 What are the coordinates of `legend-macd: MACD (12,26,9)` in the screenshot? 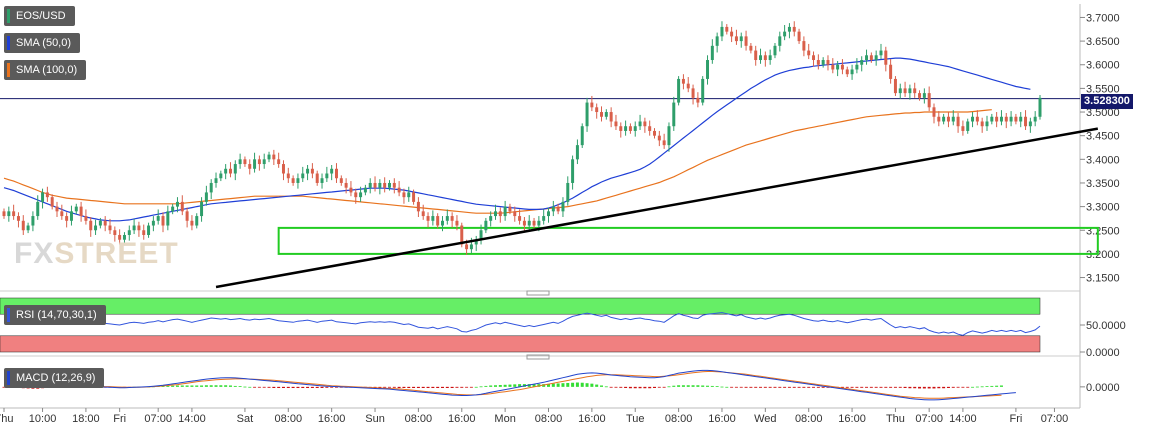 It's located at (54, 378).